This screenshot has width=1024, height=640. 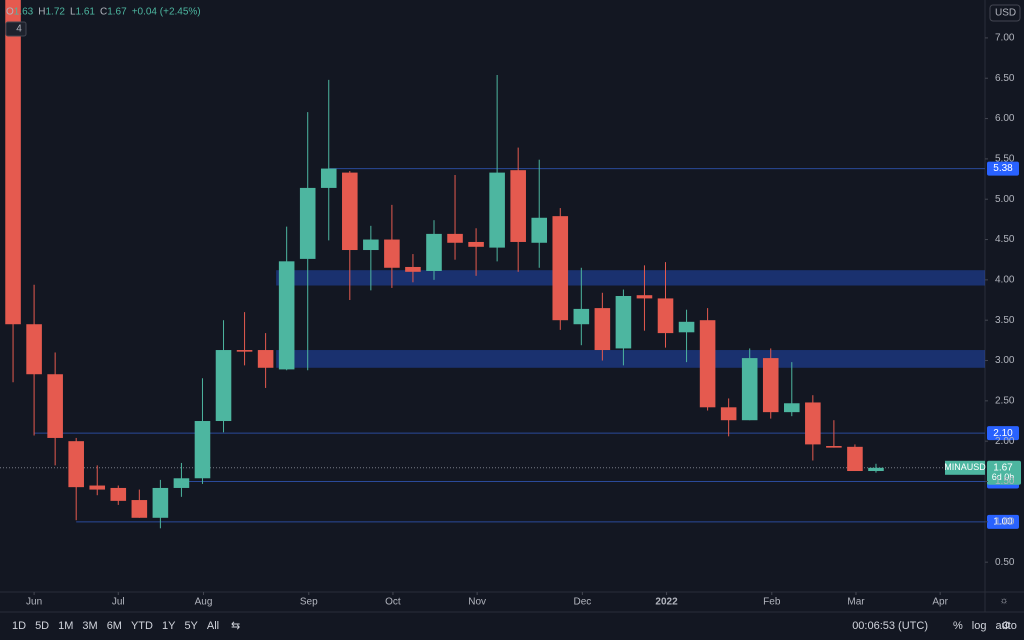 I want to click on level-label: 2.10, so click(x=1003, y=433).